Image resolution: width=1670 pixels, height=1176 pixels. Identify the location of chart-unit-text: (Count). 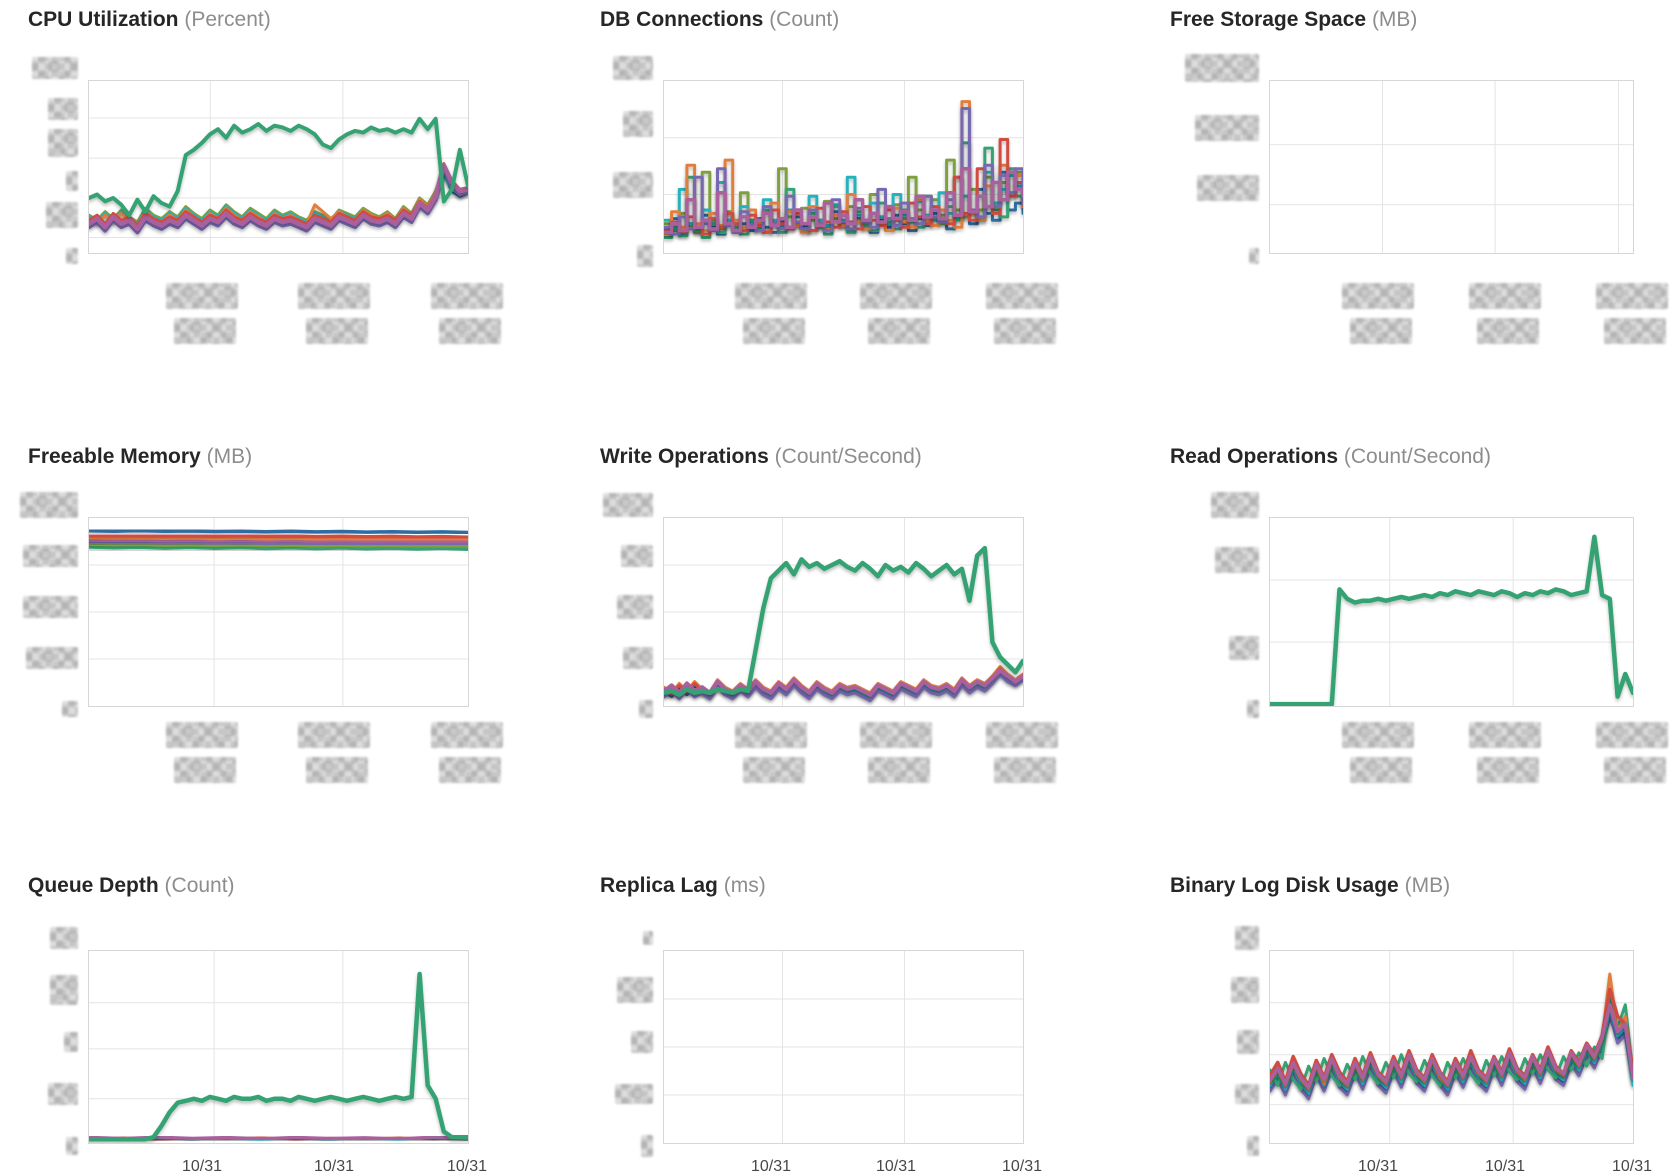
(199, 885).